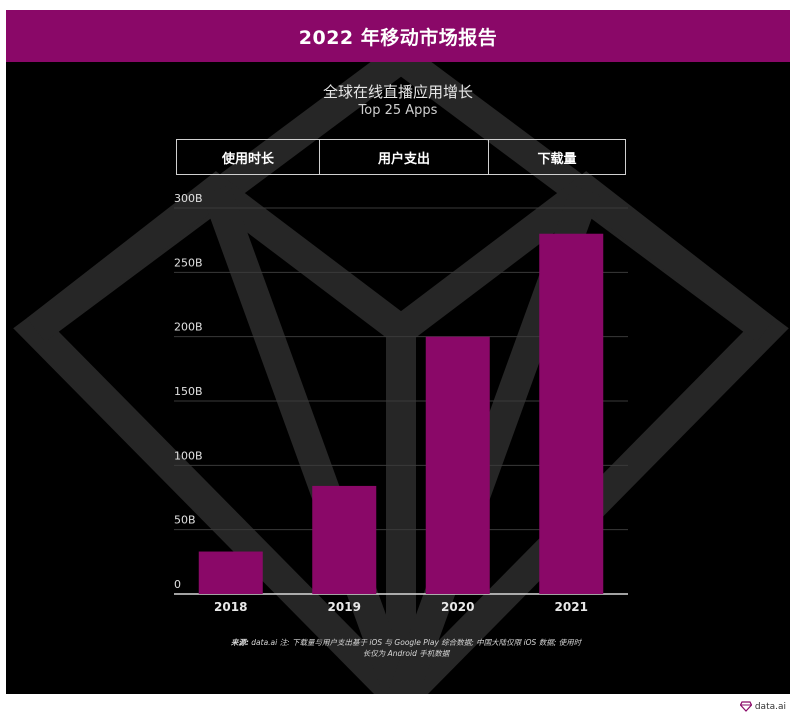 The image size is (796, 716). Describe the element at coordinates (397, 92) in the screenshot. I see `chart-title: 全球在线直播应用增长` at that location.